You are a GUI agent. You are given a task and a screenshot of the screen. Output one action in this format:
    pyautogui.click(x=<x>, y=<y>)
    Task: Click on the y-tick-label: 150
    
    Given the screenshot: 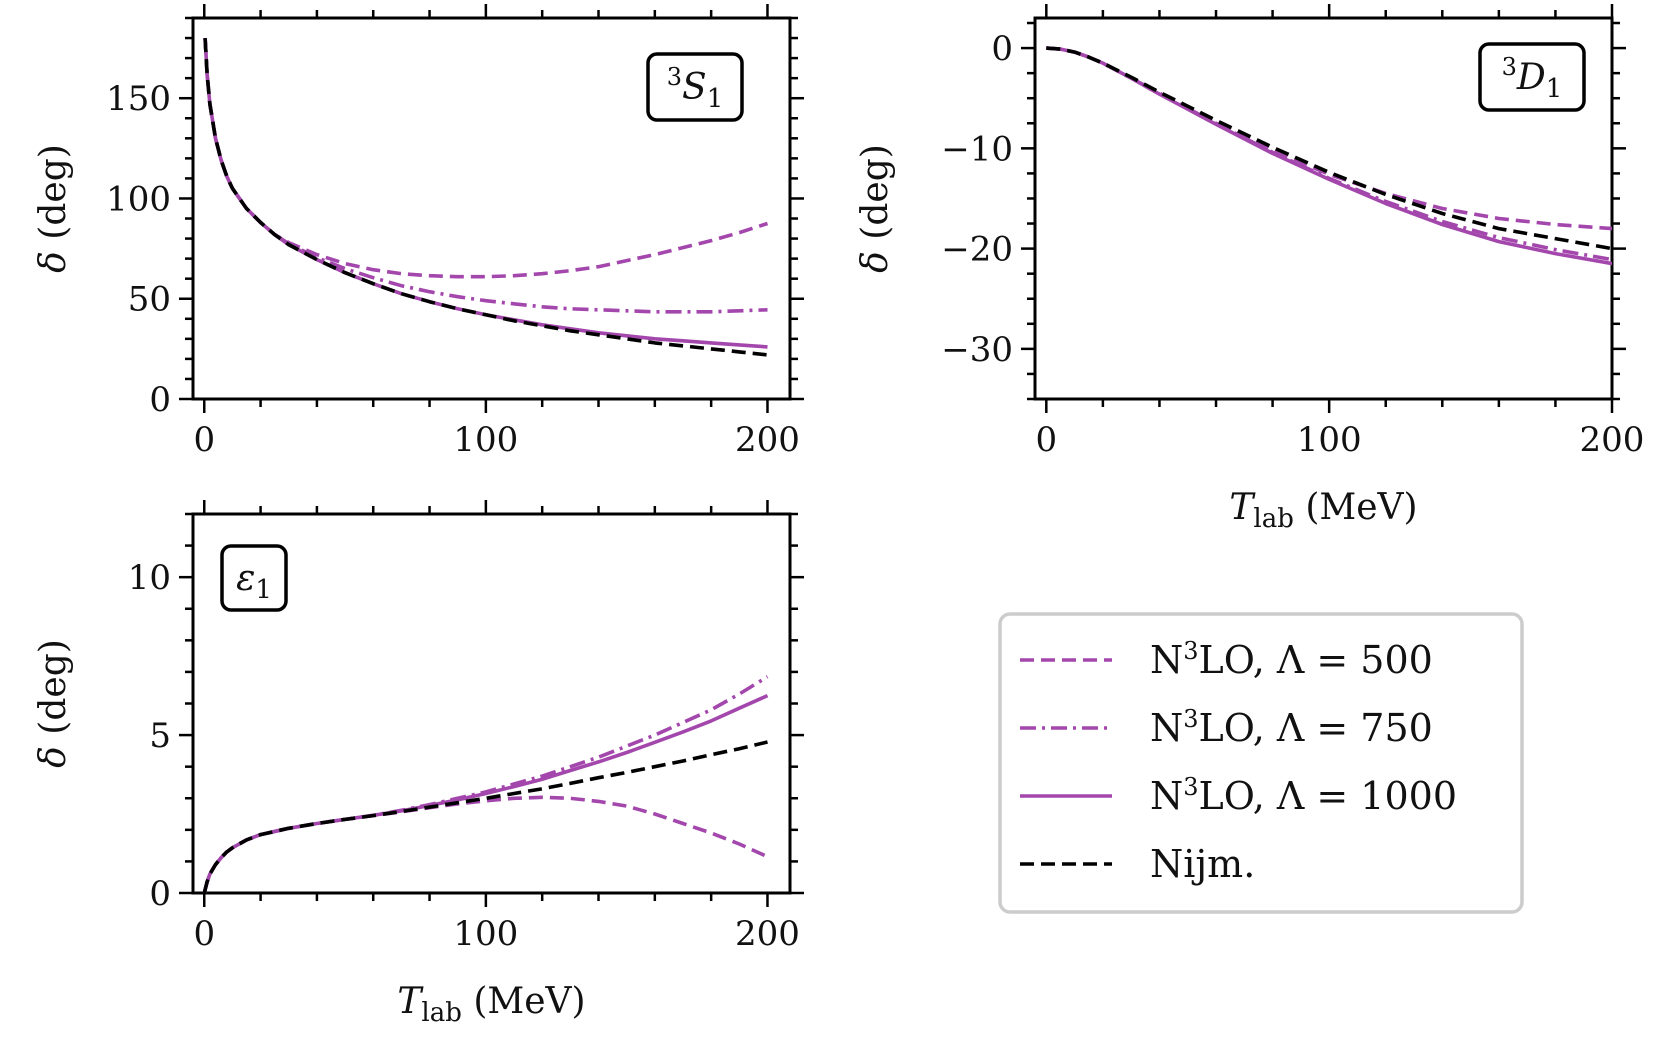 What is the action you would take?
    pyautogui.click(x=138, y=99)
    